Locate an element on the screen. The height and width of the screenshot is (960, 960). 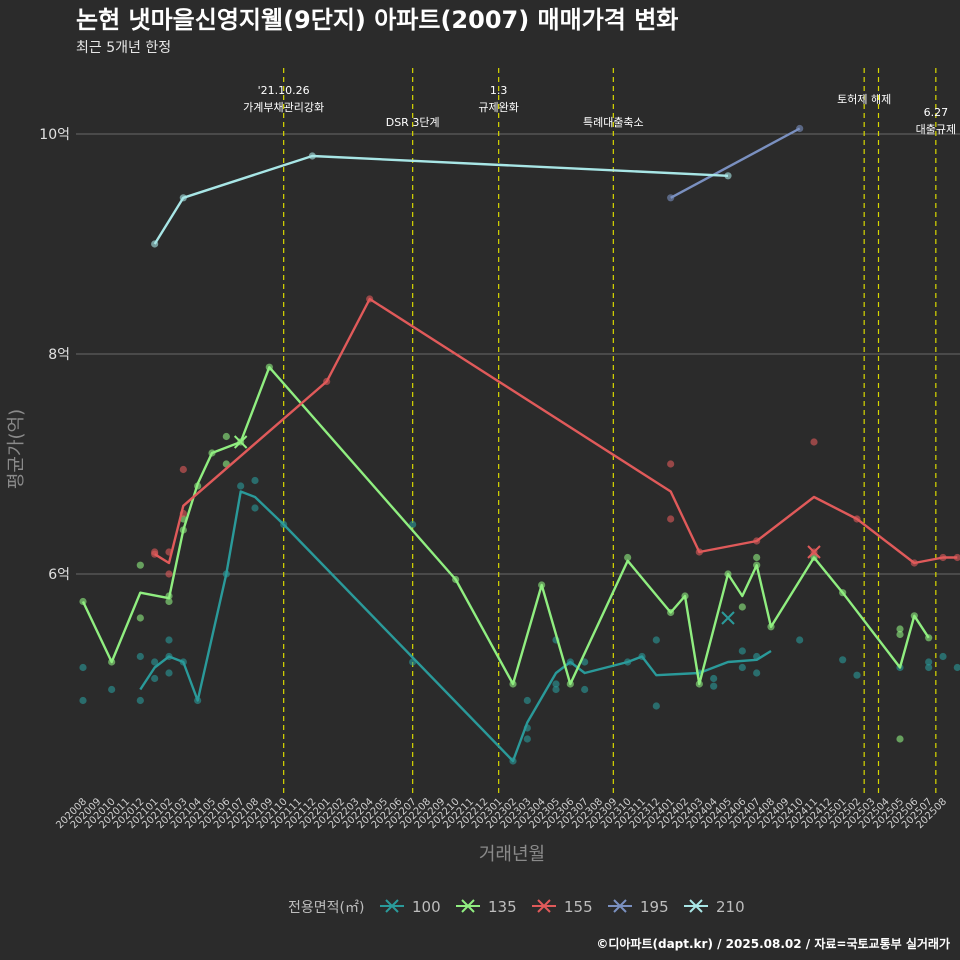
event-name-label: 규제완화 is located at coordinates (498, 107).